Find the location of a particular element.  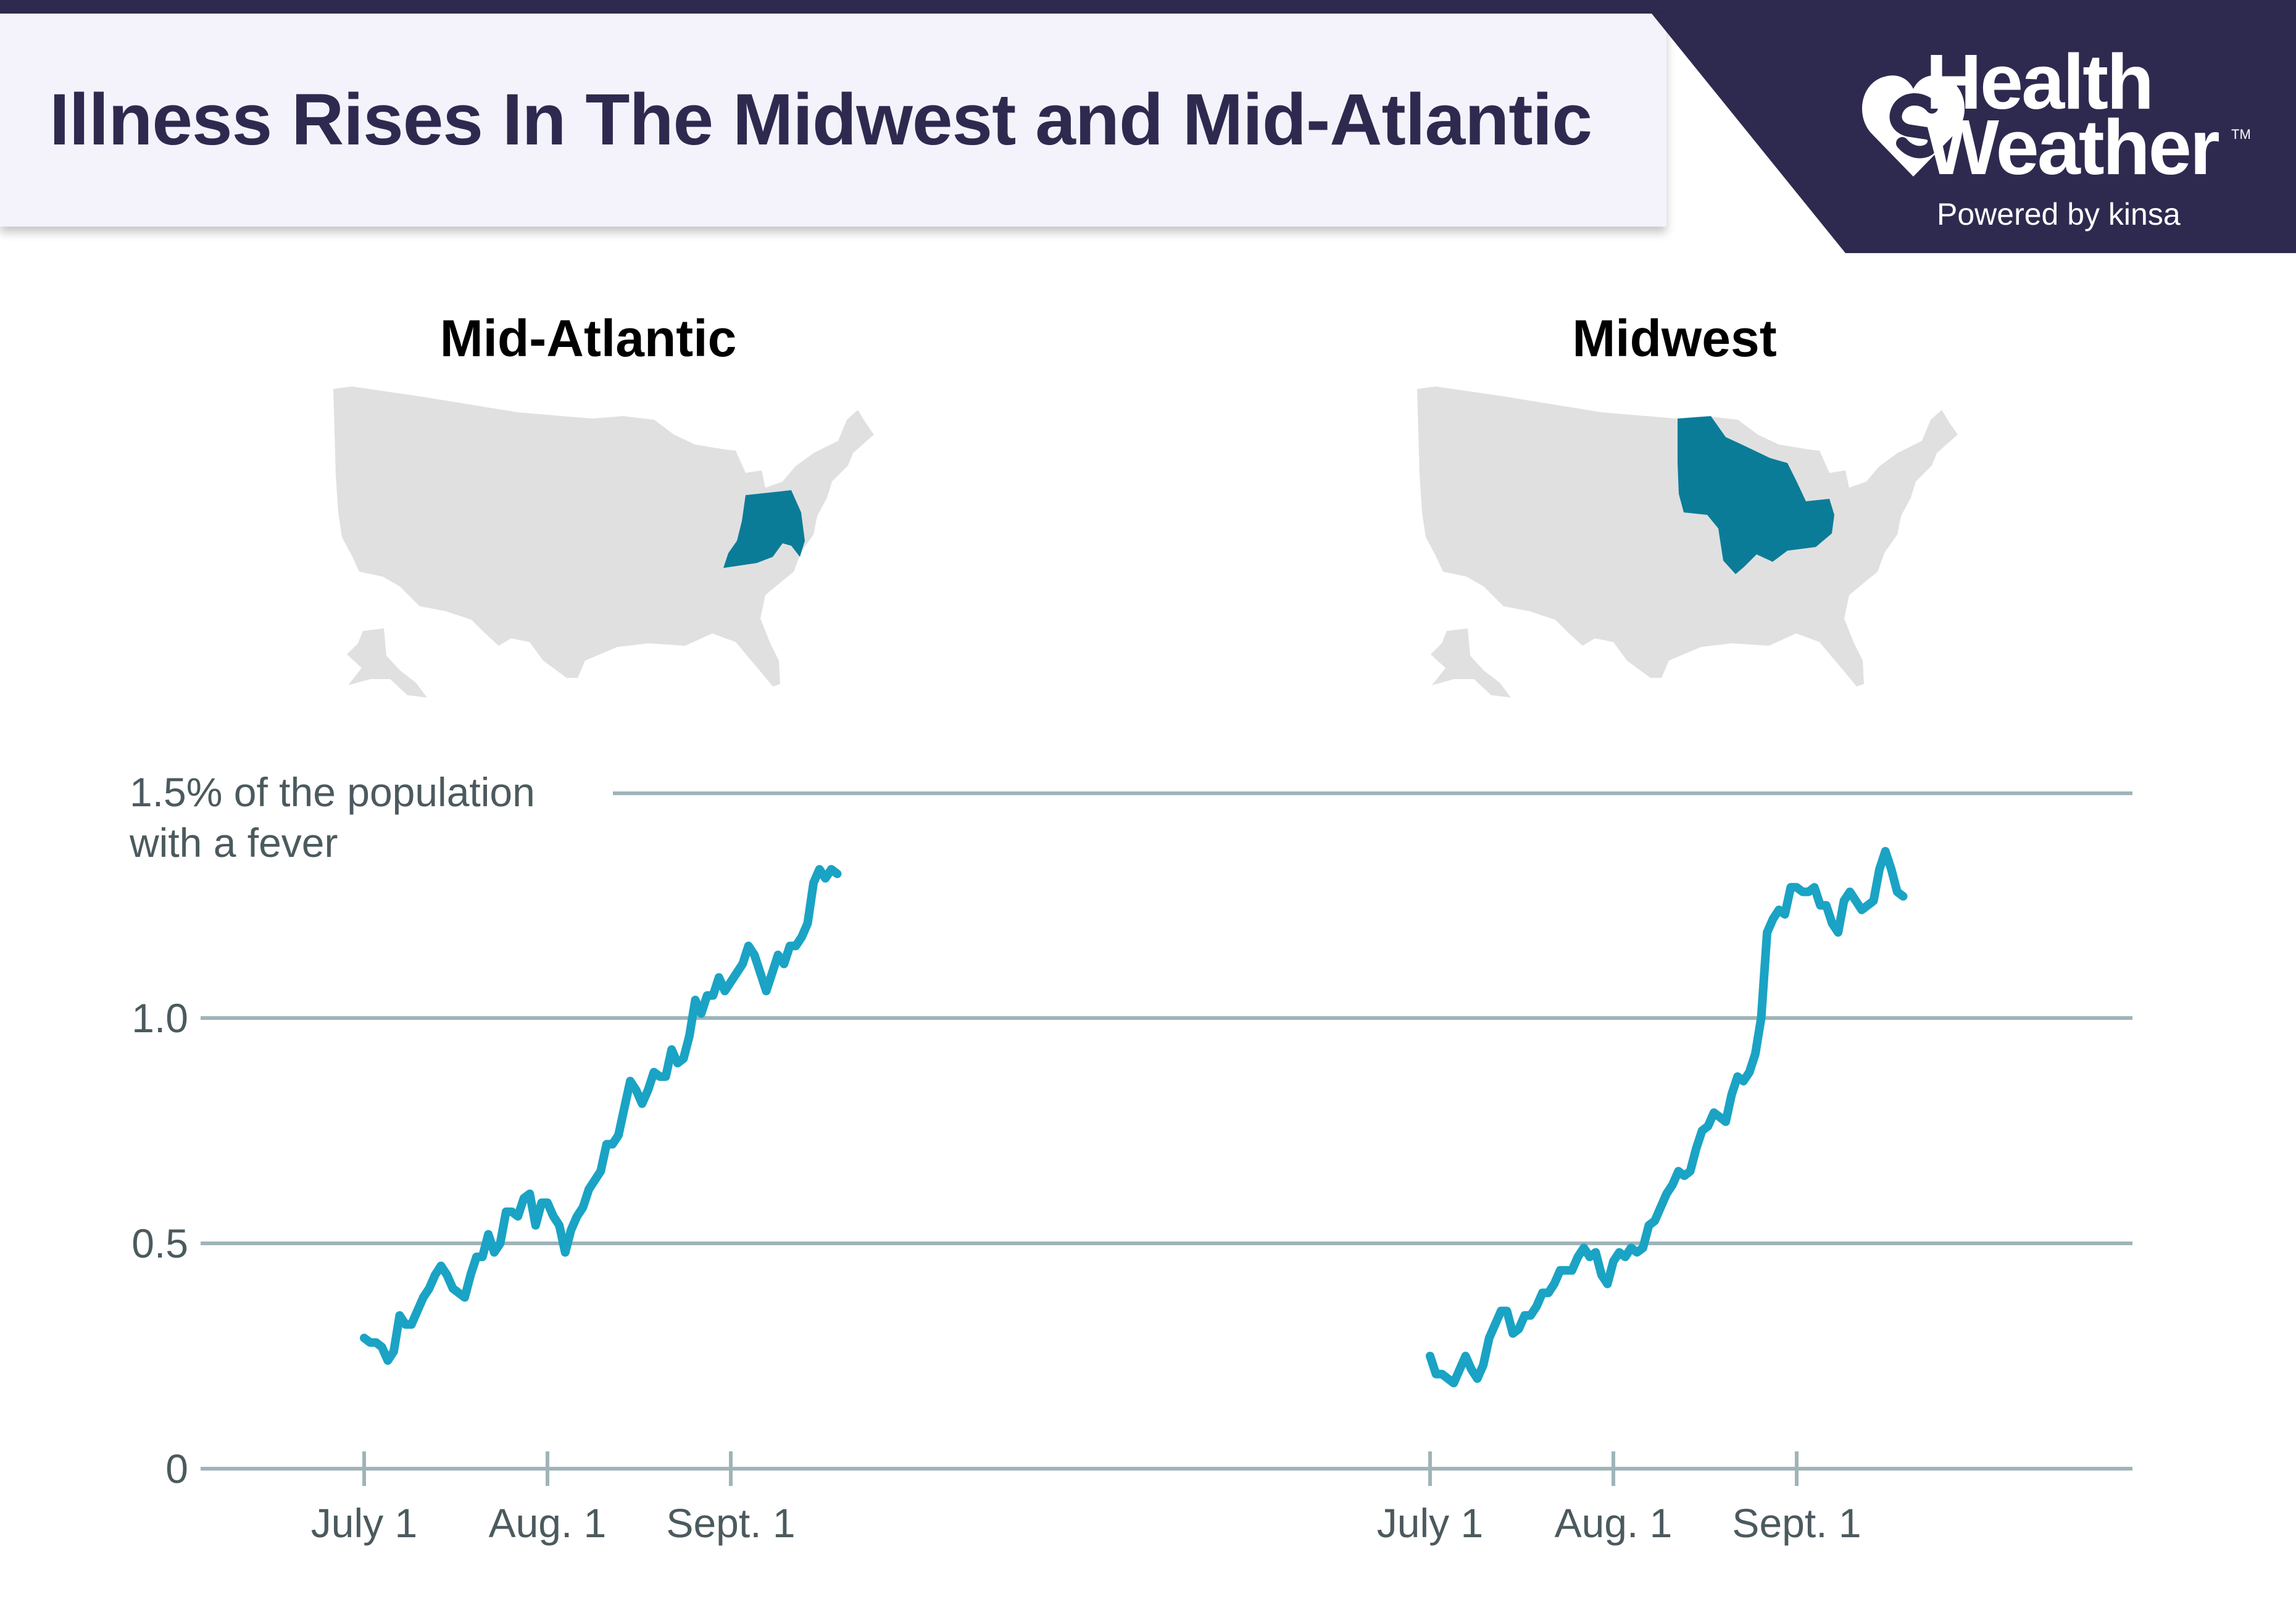

brand-line-health: Health is located at coordinates (2040, 81).